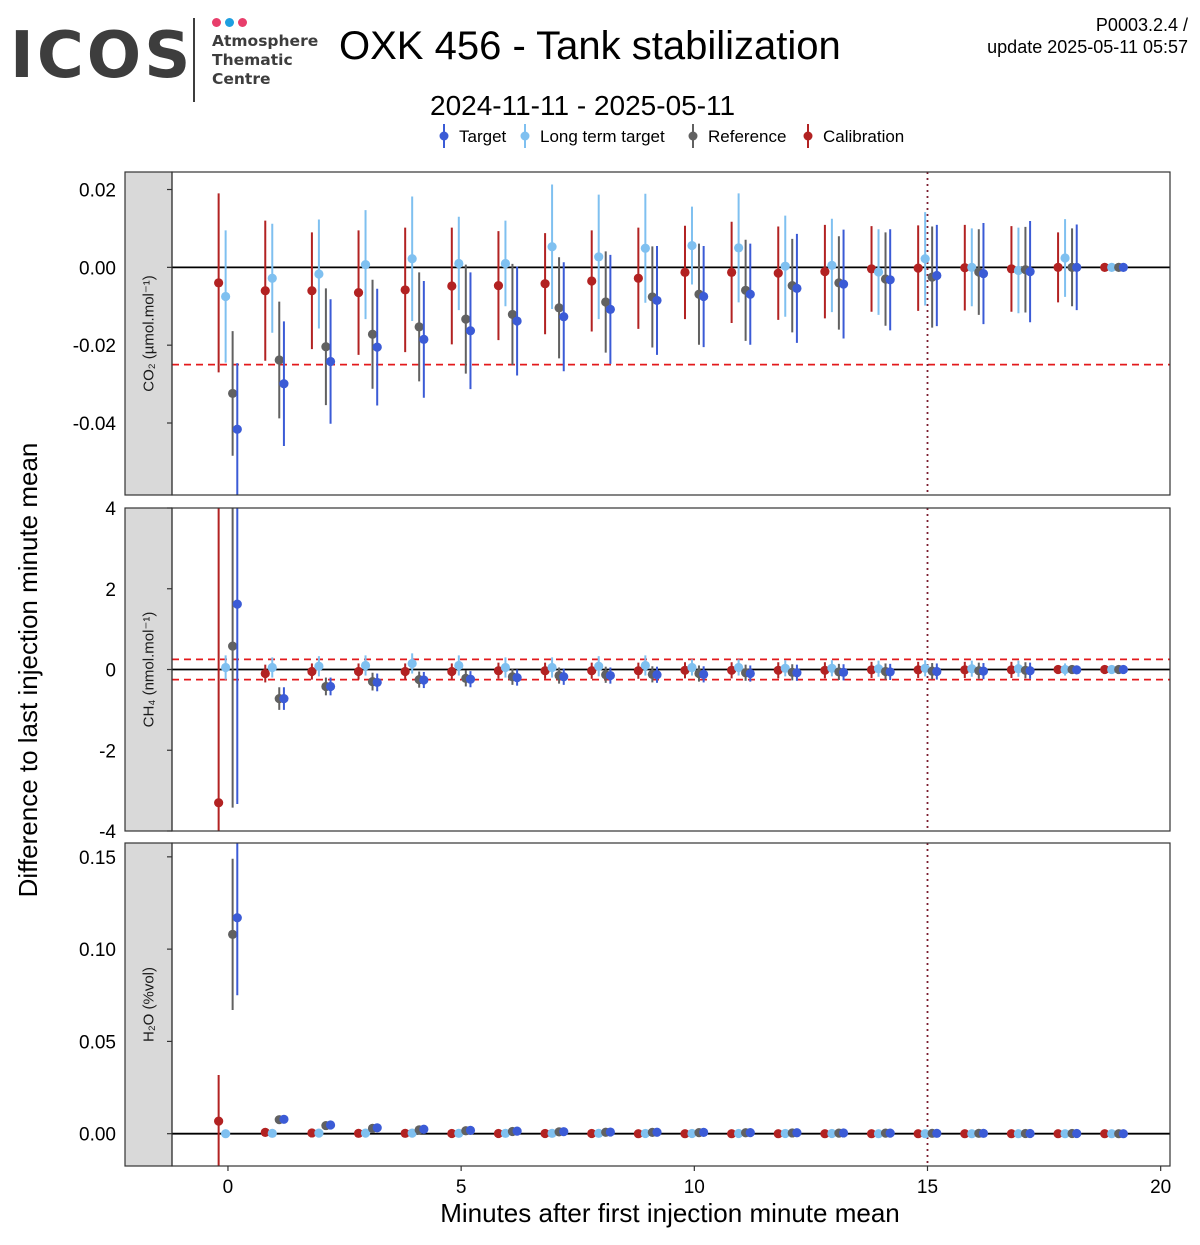 The image size is (1200, 1245). I want to click on panel-strip-label: H₂O (%vol), so click(149, 1004).